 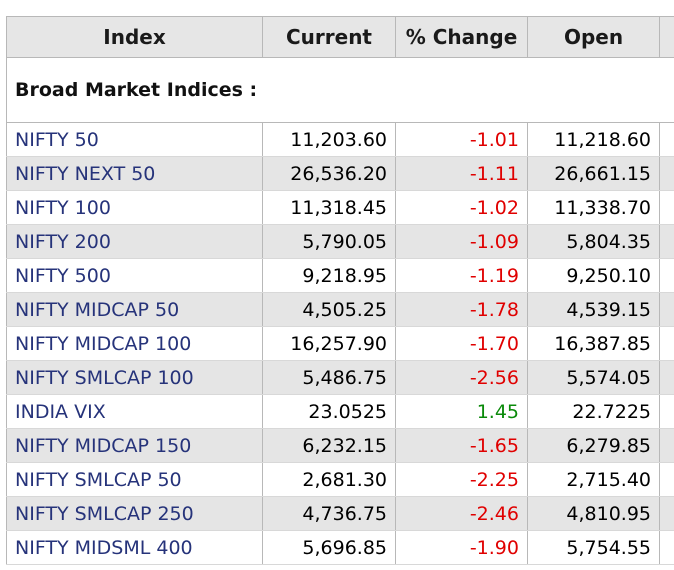 What do you see at coordinates (134, 445) in the screenshot?
I see `index-name-link: NIFTY MIDCAP 150` at bounding box center [134, 445].